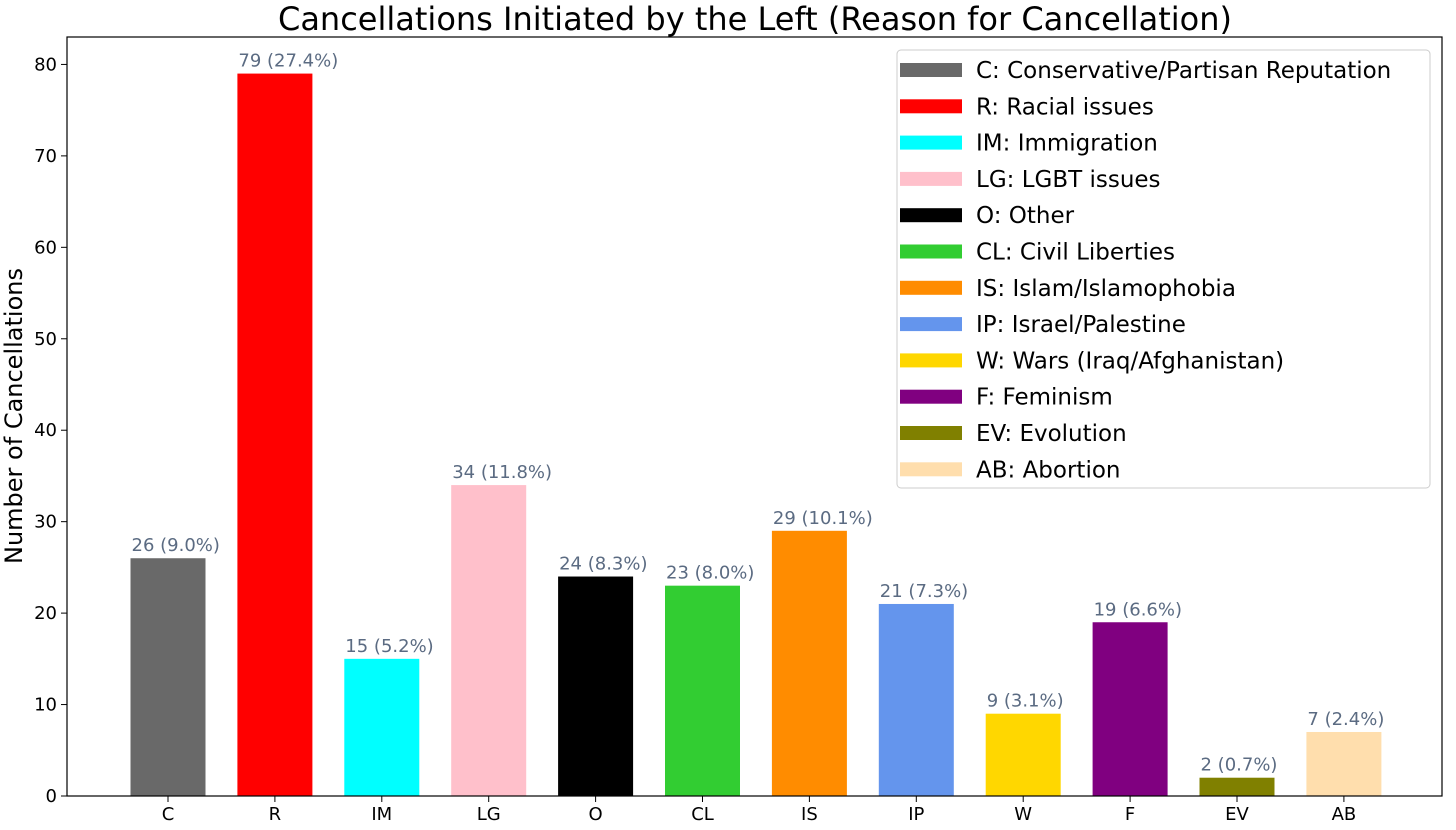  What do you see at coordinates (1344, 763) in the screenshot?
I see `bar-ab` at bounding box center [1344, 763].